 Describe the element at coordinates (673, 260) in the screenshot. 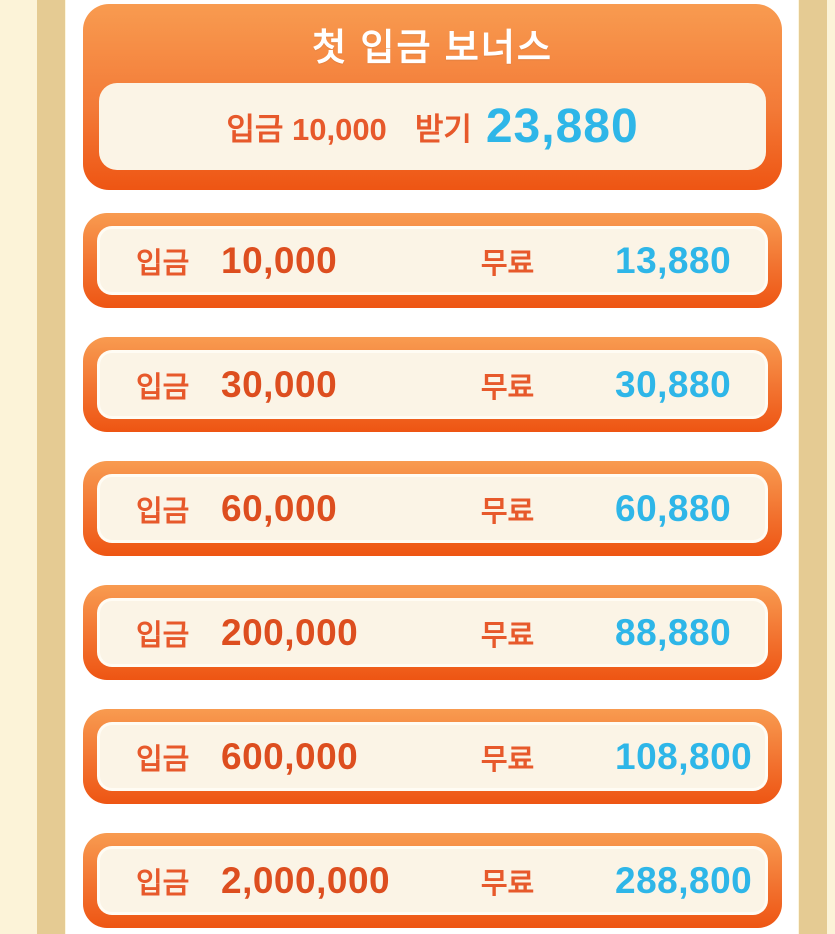

I see `bonus-amount: 13,880` at that location.